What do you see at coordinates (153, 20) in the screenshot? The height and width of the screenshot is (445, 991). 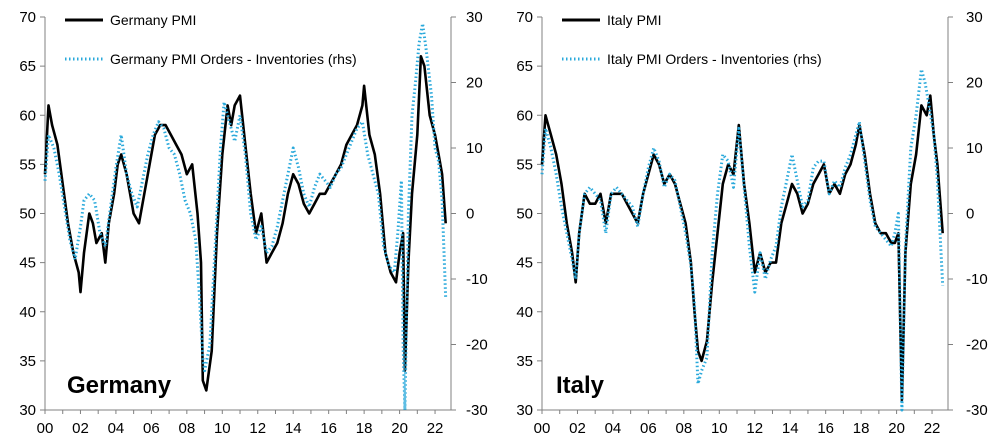 I see `legend-label-germany-pmi: Germany PMI` at bounding box center [153, 20].